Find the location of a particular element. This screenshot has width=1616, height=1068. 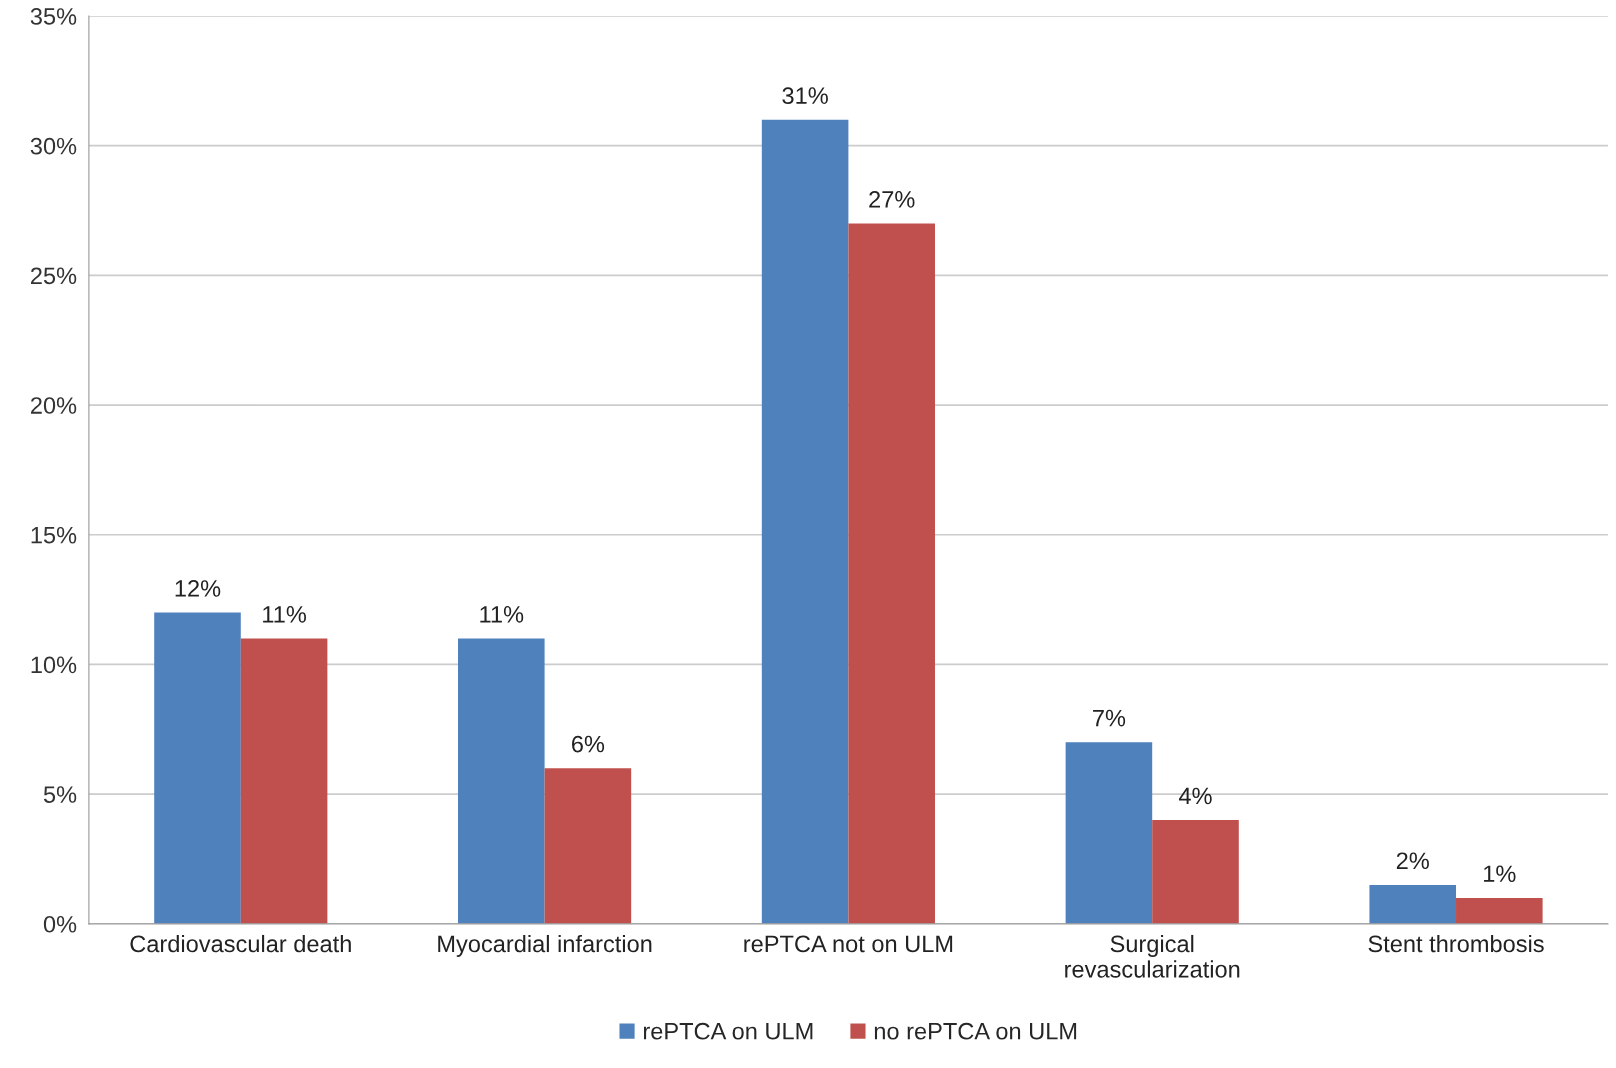

y-tick-label: 10% is located at coordinates (54, 665).